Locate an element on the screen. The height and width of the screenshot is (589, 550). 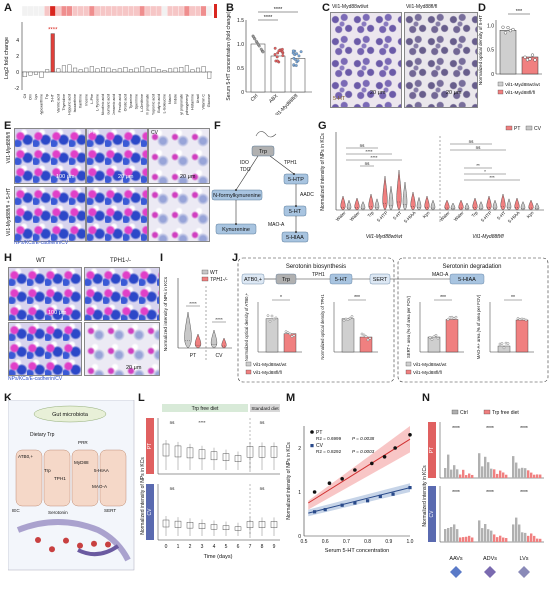
l-xtick: 7 is located at coordinates (250, 547).